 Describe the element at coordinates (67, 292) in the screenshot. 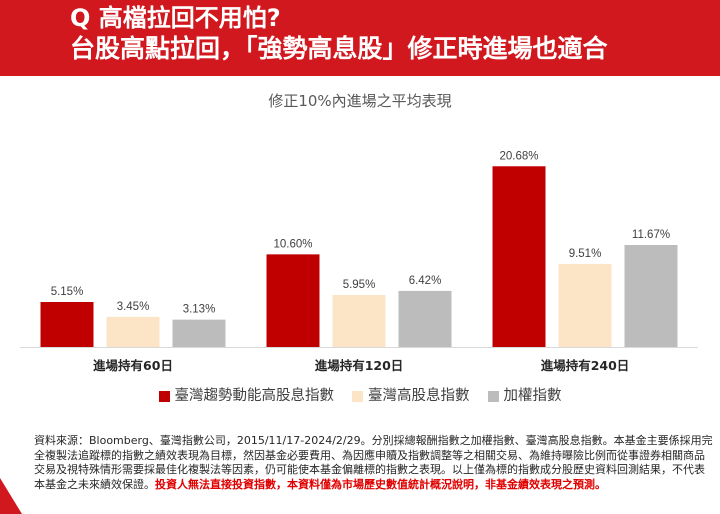

I see `data-label: 5.15%` at that location.